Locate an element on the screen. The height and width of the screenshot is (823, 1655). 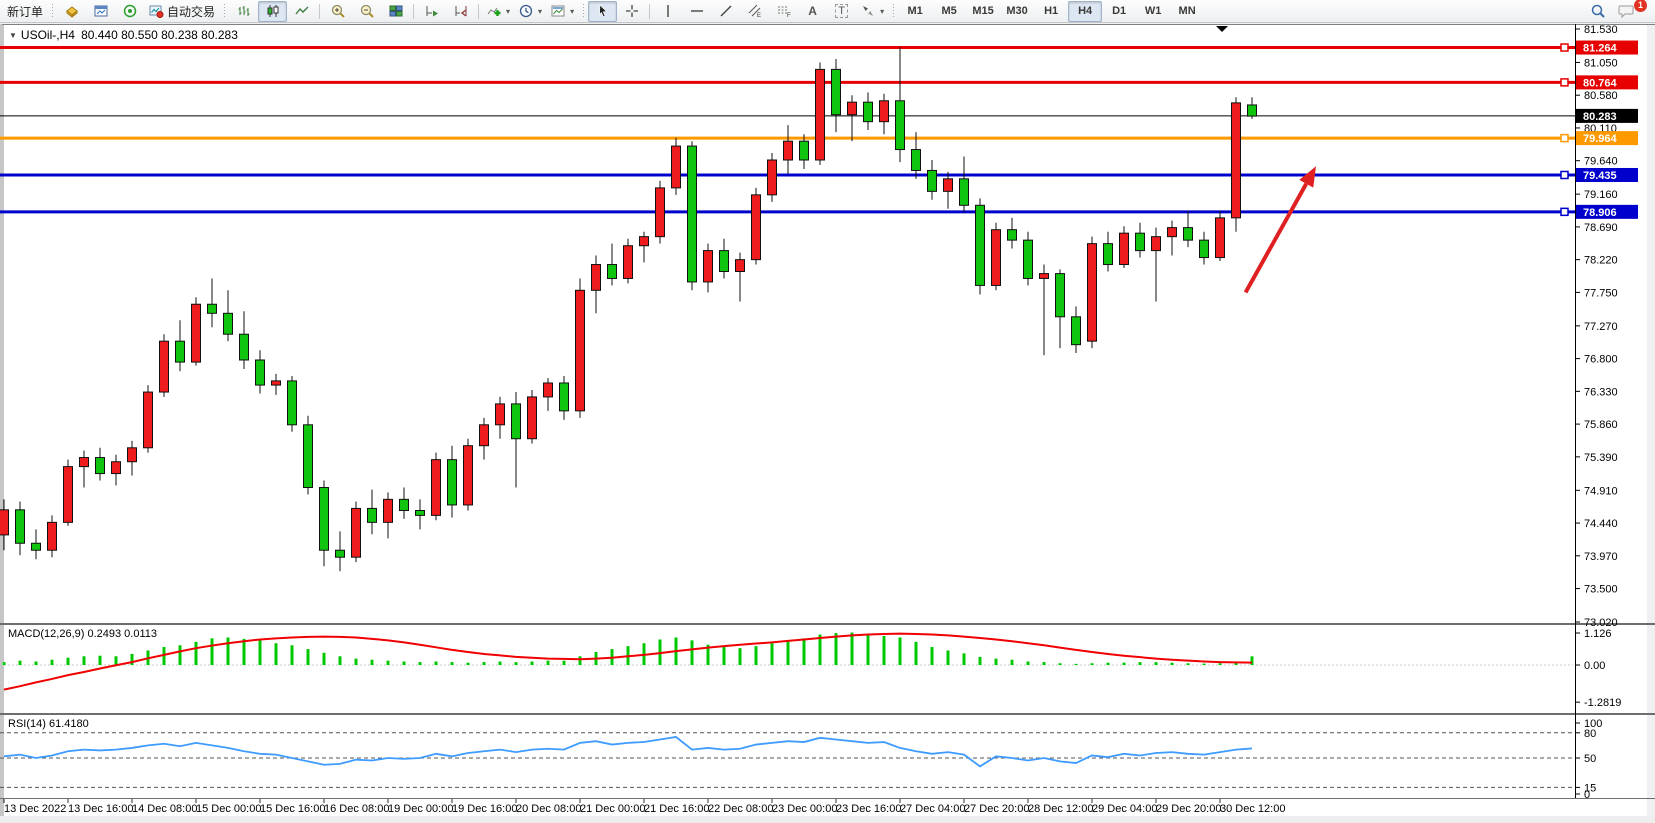
tile-windows-button is located at coordinates (395, 11).